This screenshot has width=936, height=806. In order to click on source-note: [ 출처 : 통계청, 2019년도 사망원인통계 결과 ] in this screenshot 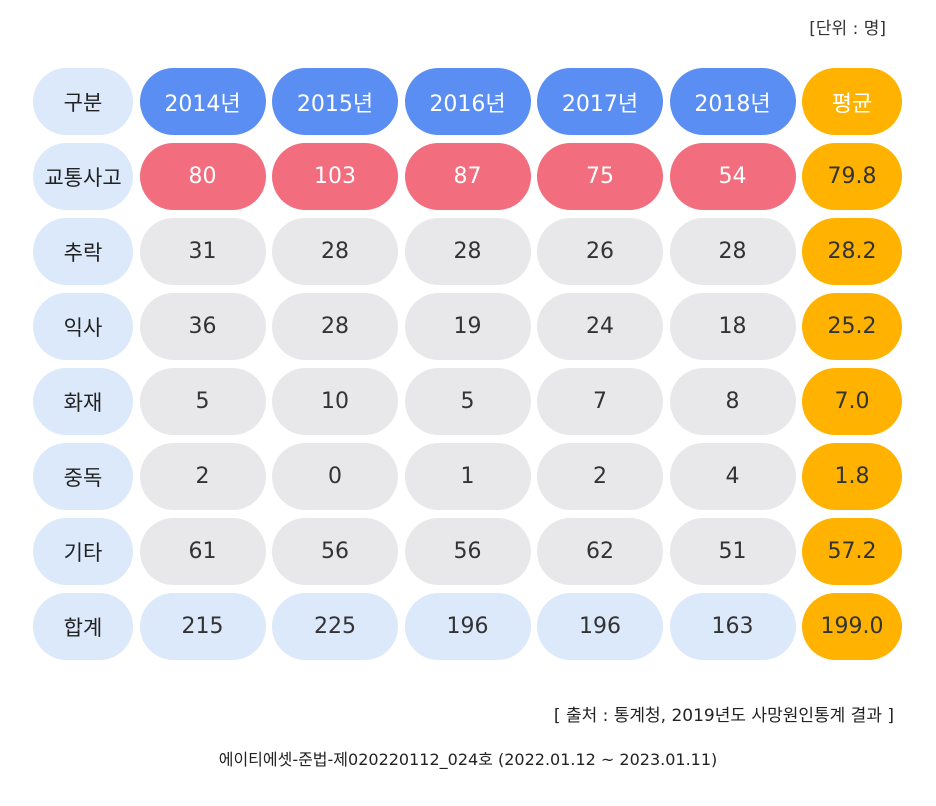, I will do `click(723, 716)`.